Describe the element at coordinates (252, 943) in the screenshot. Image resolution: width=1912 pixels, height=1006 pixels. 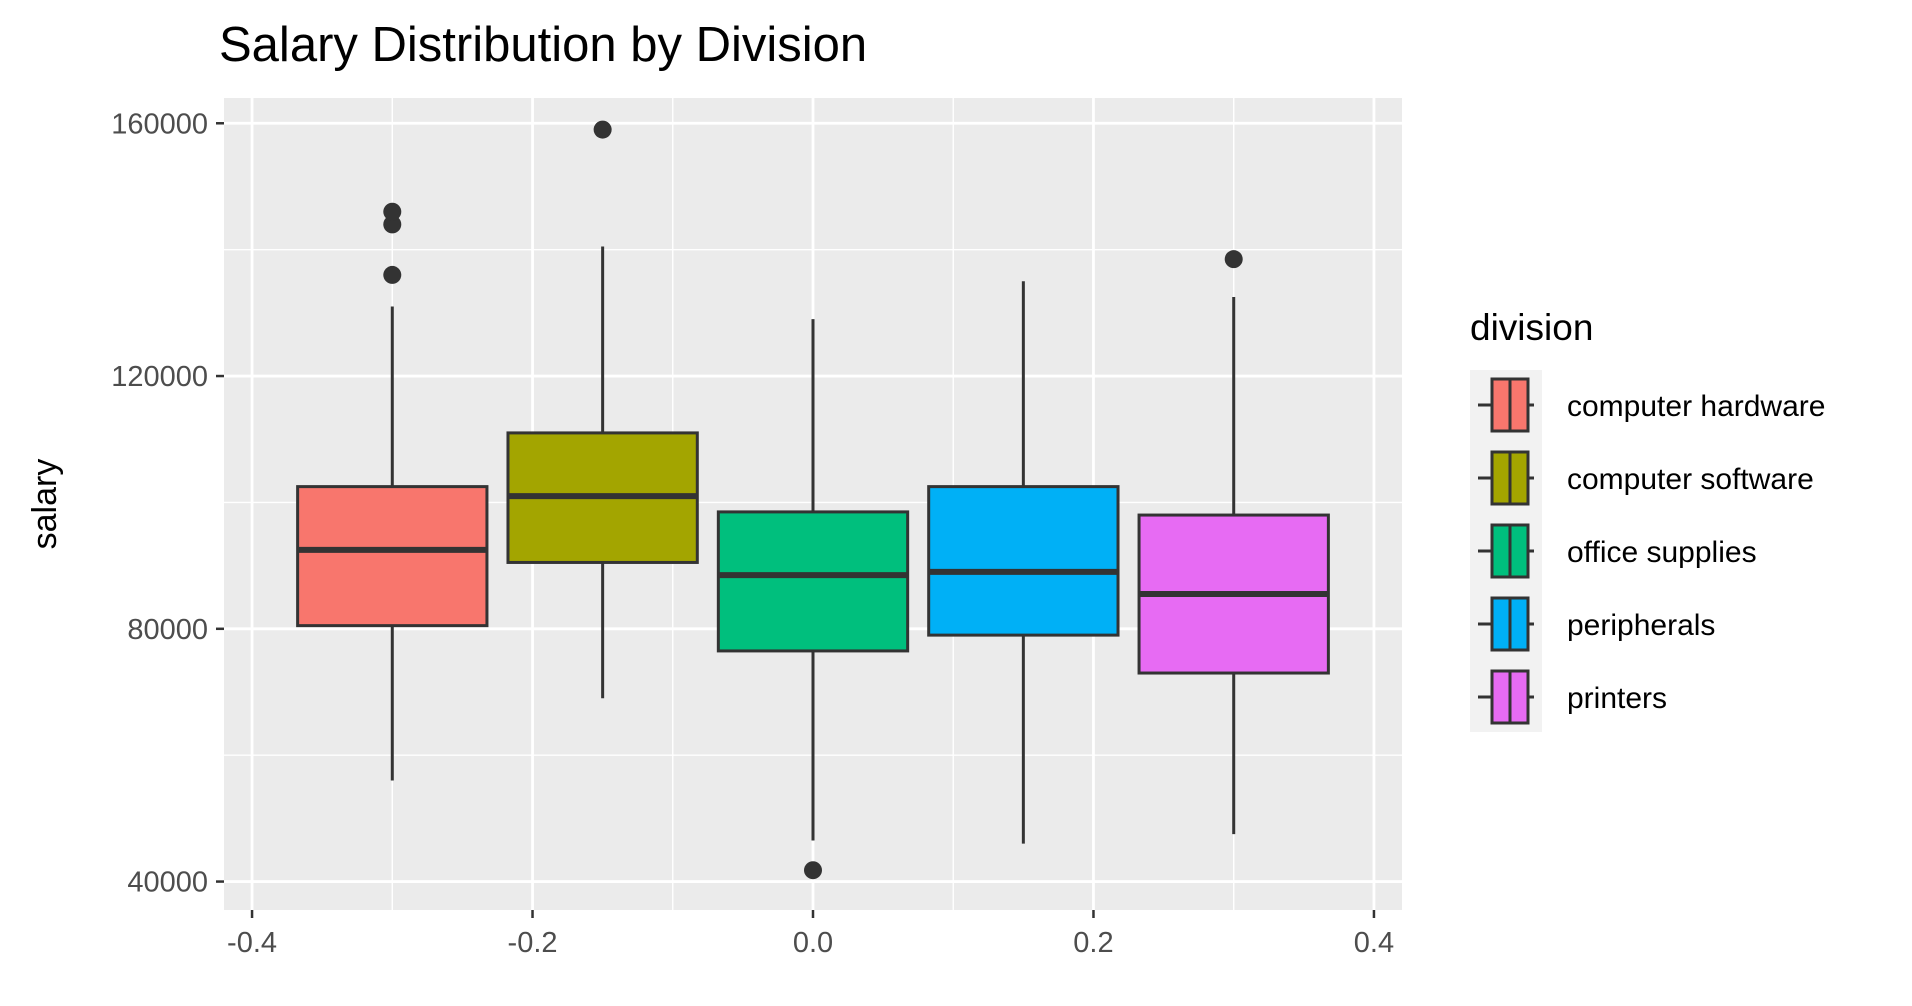
I see `x-tick-label: -0.4` at that location.